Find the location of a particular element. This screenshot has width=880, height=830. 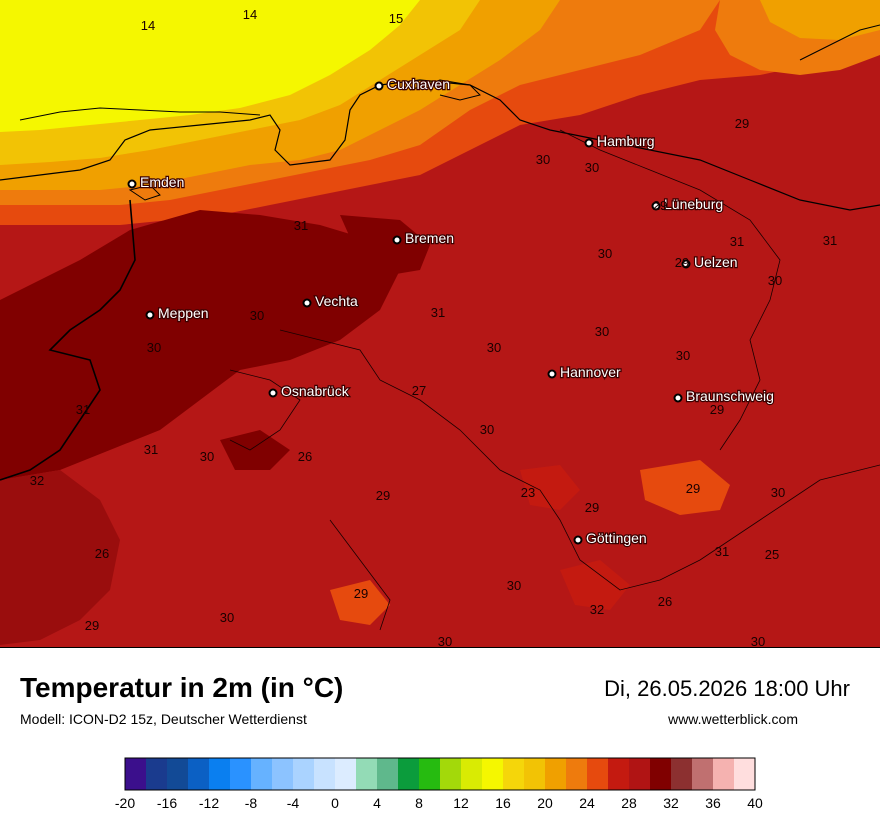

city-label: Göttingen is located at coordinates (616, 538).